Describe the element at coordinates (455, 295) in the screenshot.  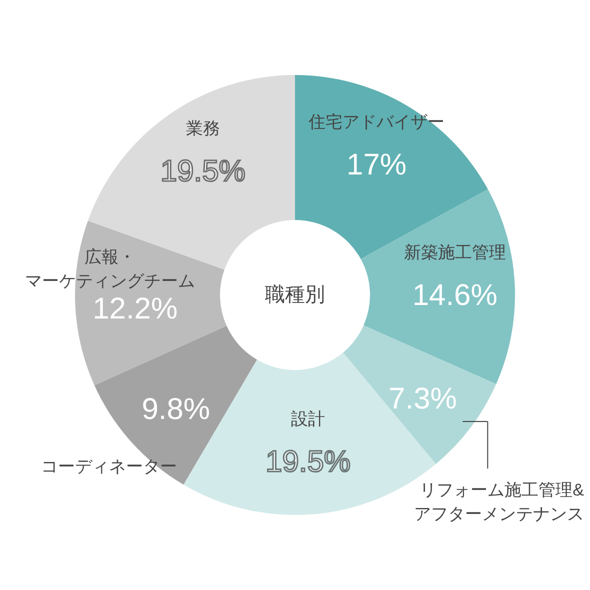
I see `data-label: 14.6%` at that location.